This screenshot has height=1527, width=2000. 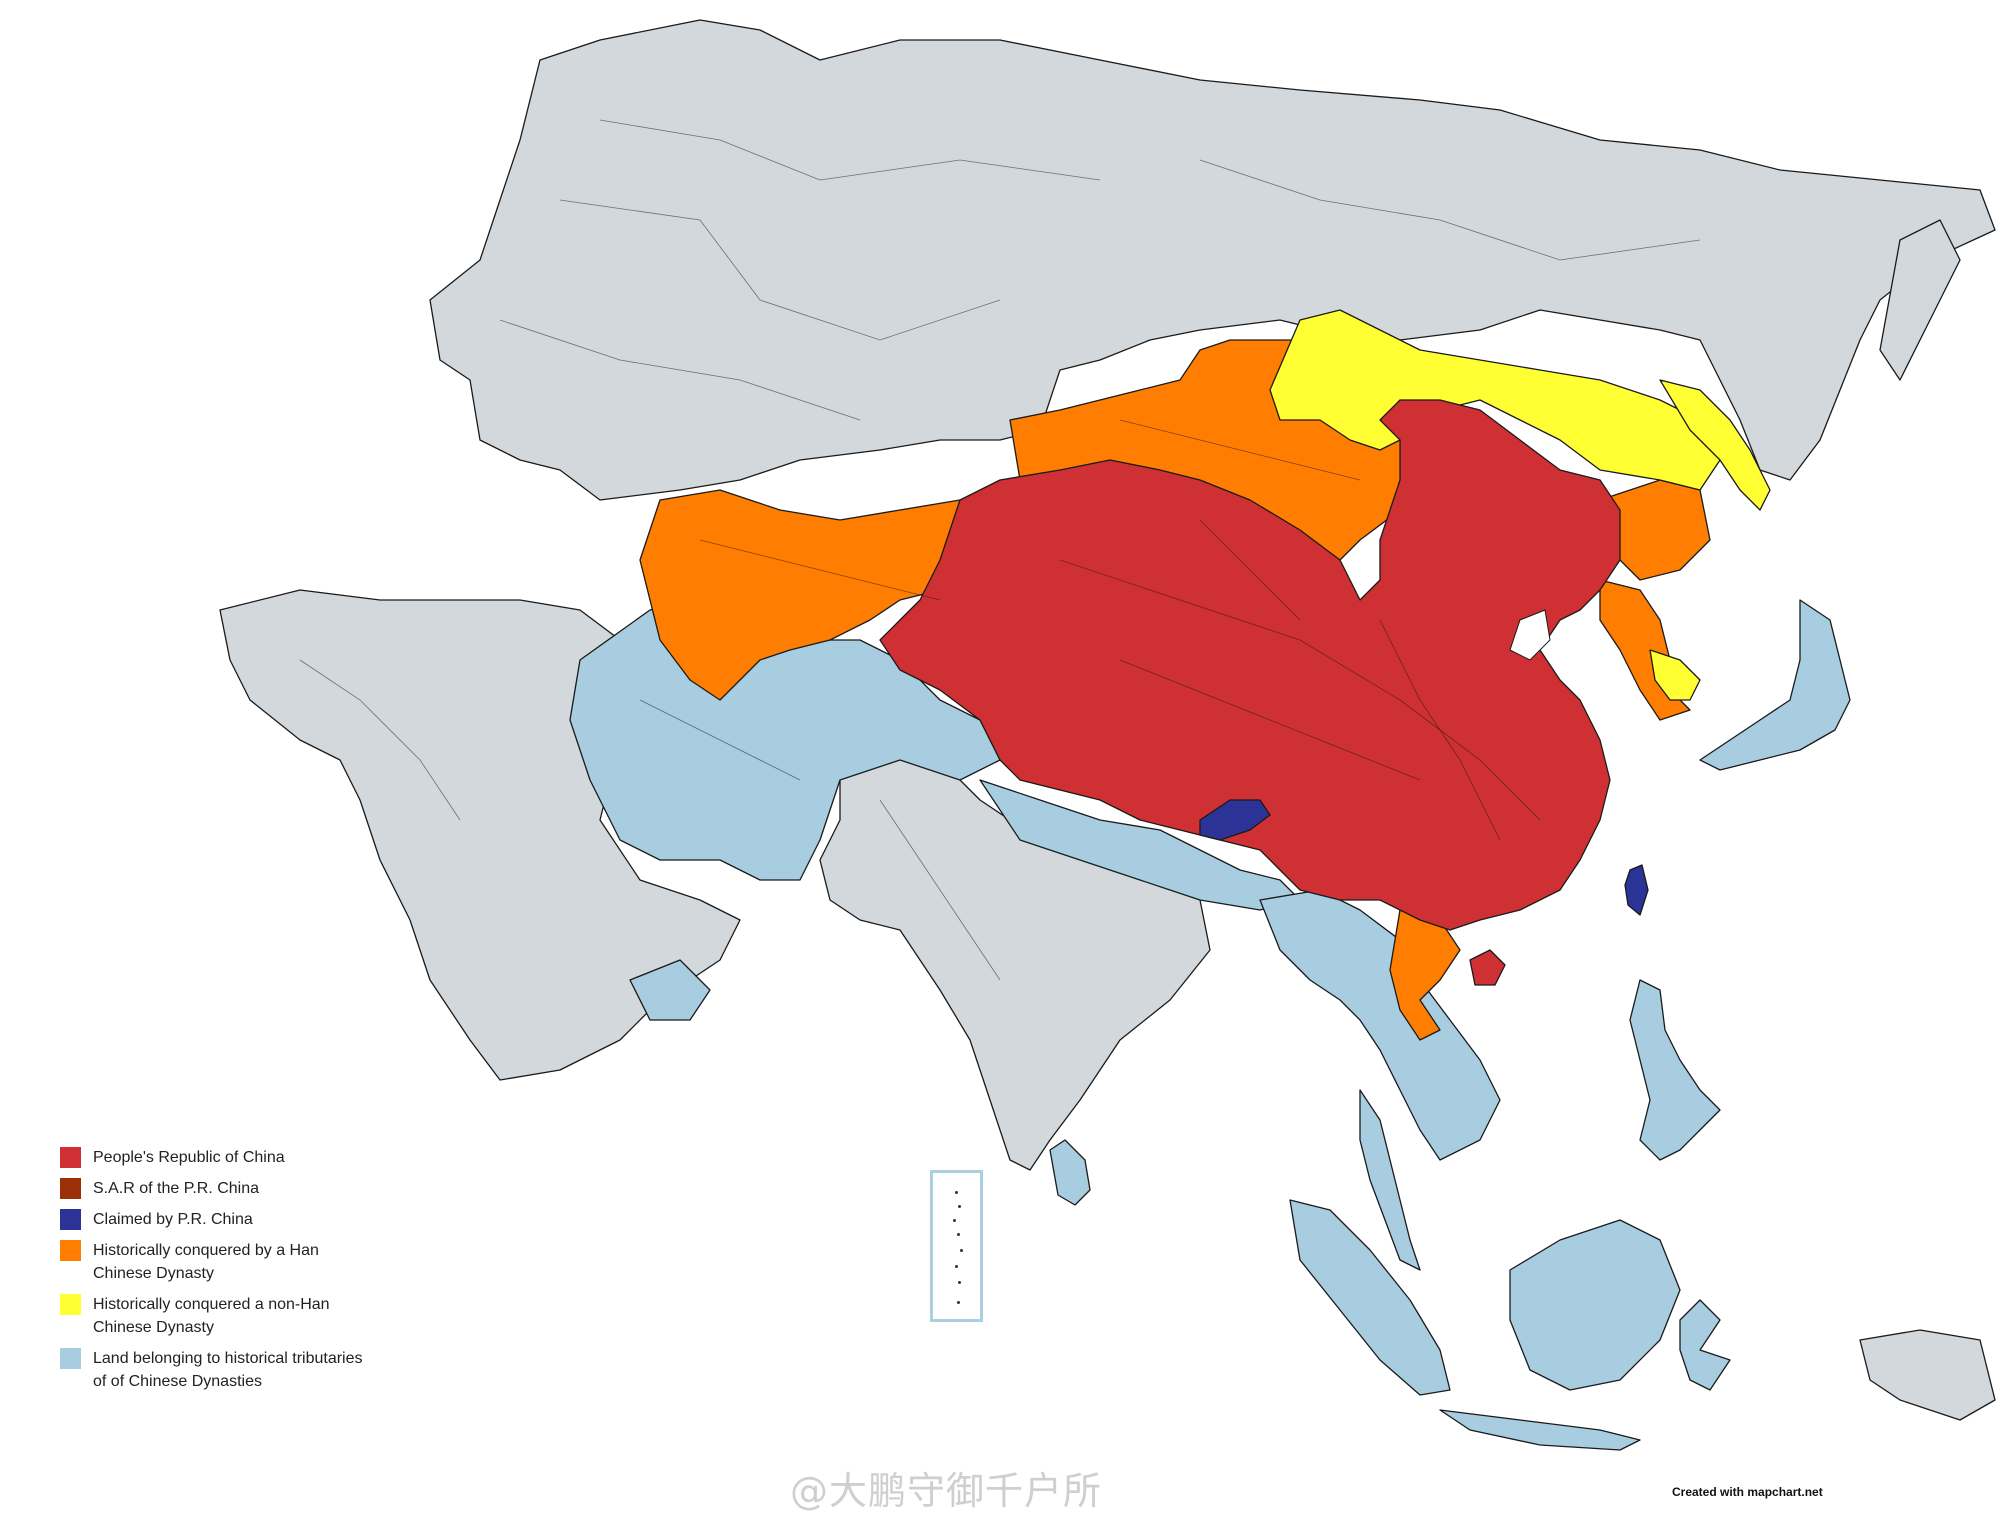 I want to click on legend-swatch-tributary, so click(x=70, y=1358).